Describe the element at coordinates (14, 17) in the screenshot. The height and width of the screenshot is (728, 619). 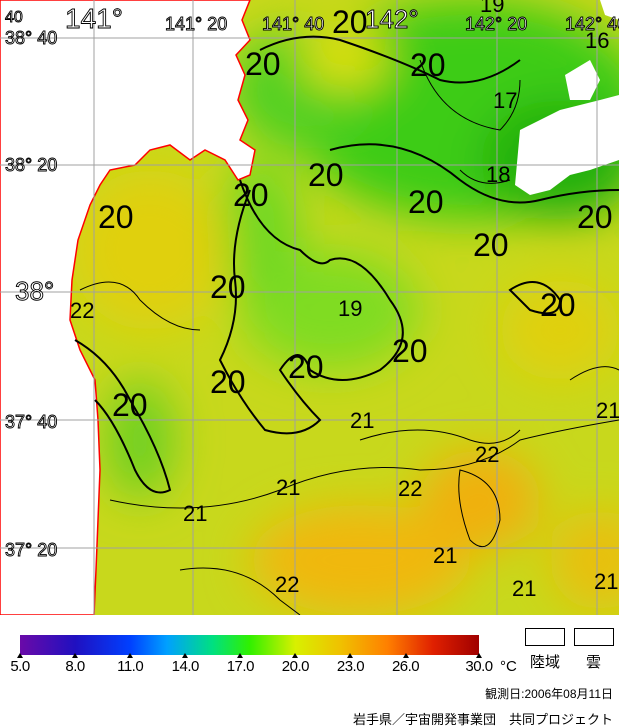
I see `corner-label: 40` at that location.